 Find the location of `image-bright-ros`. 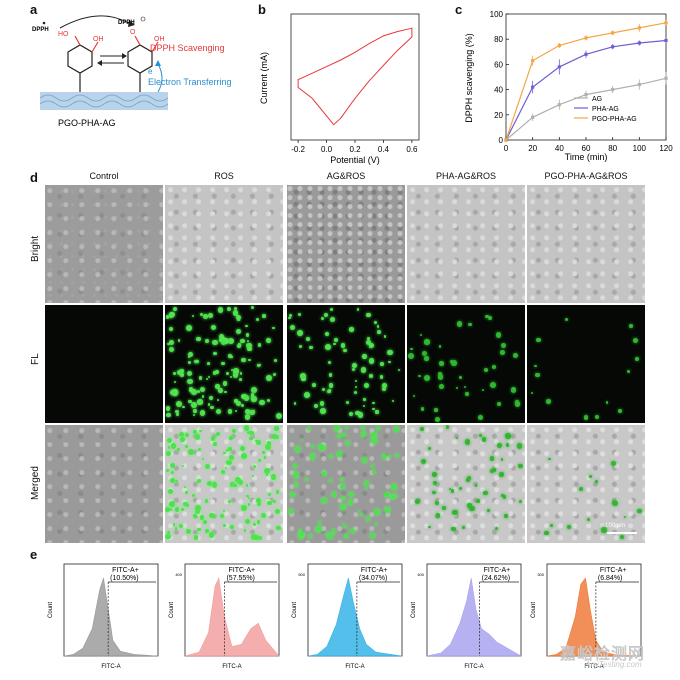

image-bright-ros is located at coordinates (224, 244).